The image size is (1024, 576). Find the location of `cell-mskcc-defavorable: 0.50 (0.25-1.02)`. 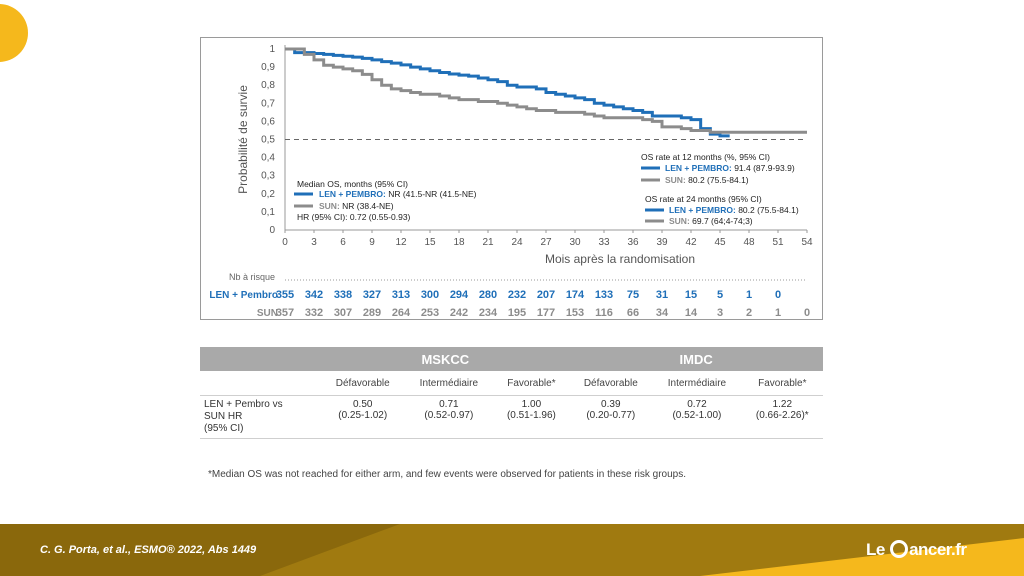

cell-mskcc-defavorable: 0.50 (0.25-1.02) is located at coordinates (363, 417).